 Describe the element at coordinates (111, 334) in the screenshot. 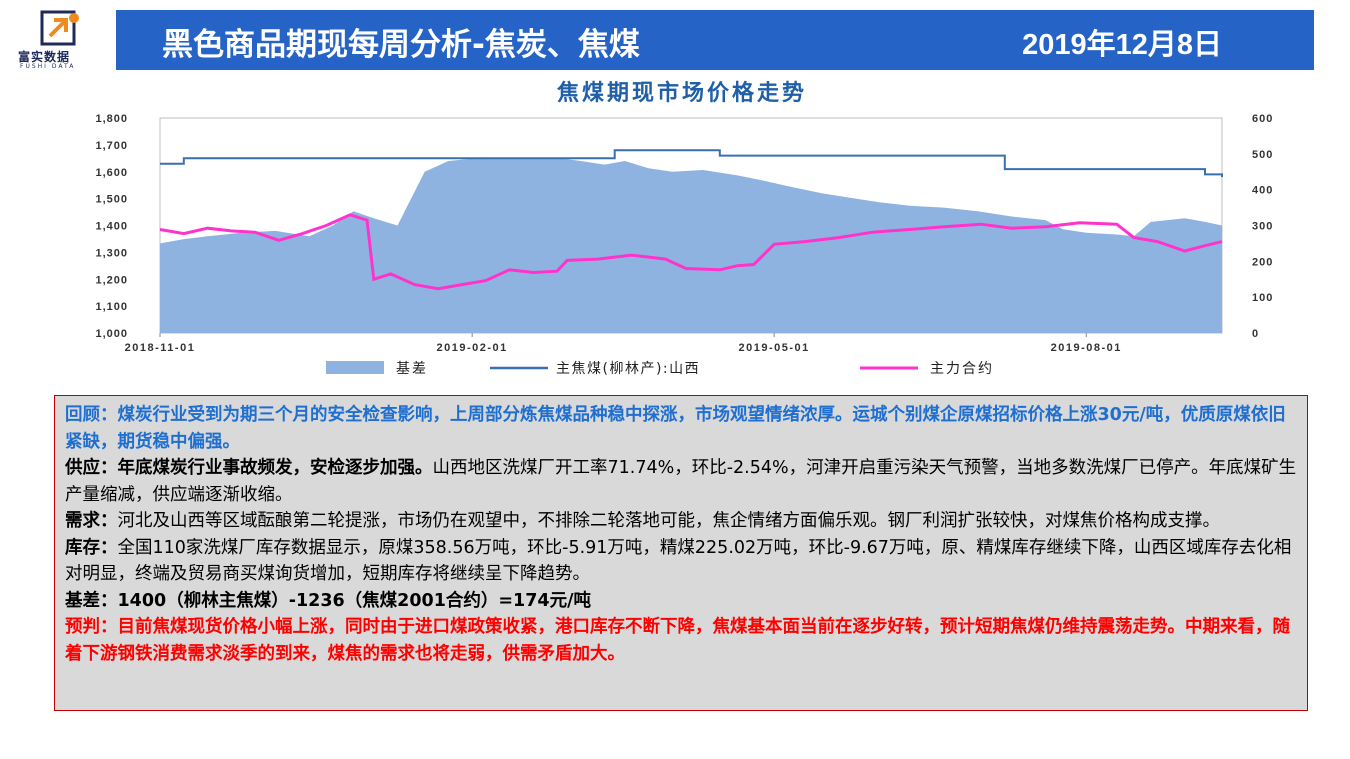

I see `y-left-tick-label: 1,000` at that location.